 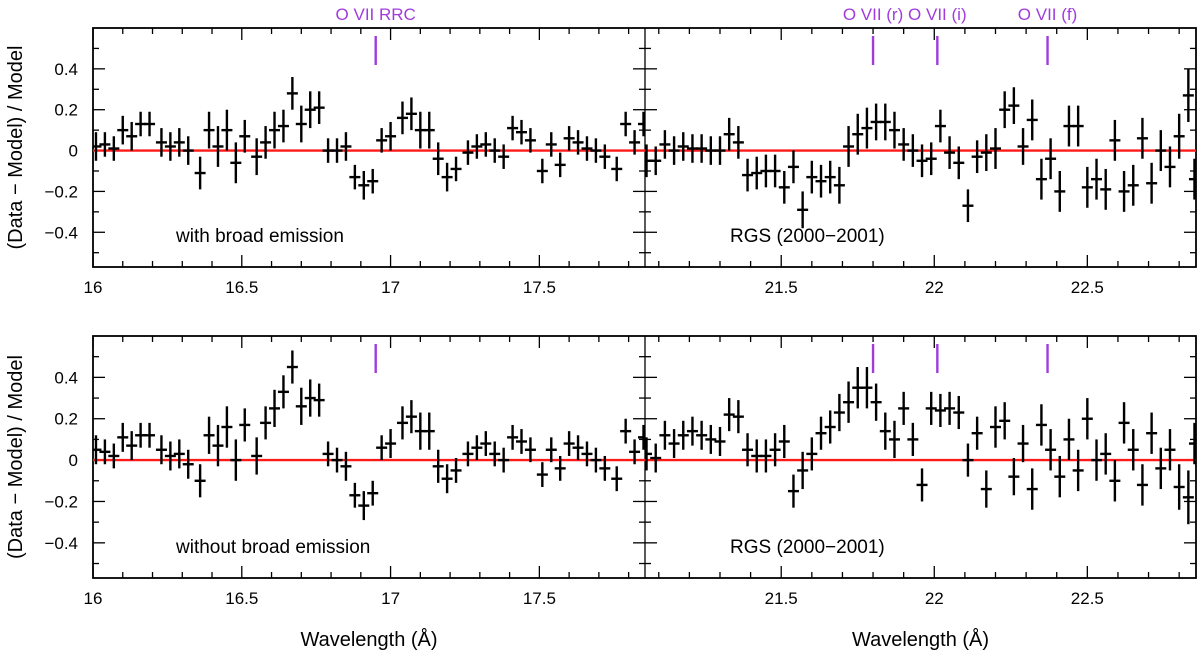 I want to click on y-tick-label: 0.4, so click(x=66, y=69).